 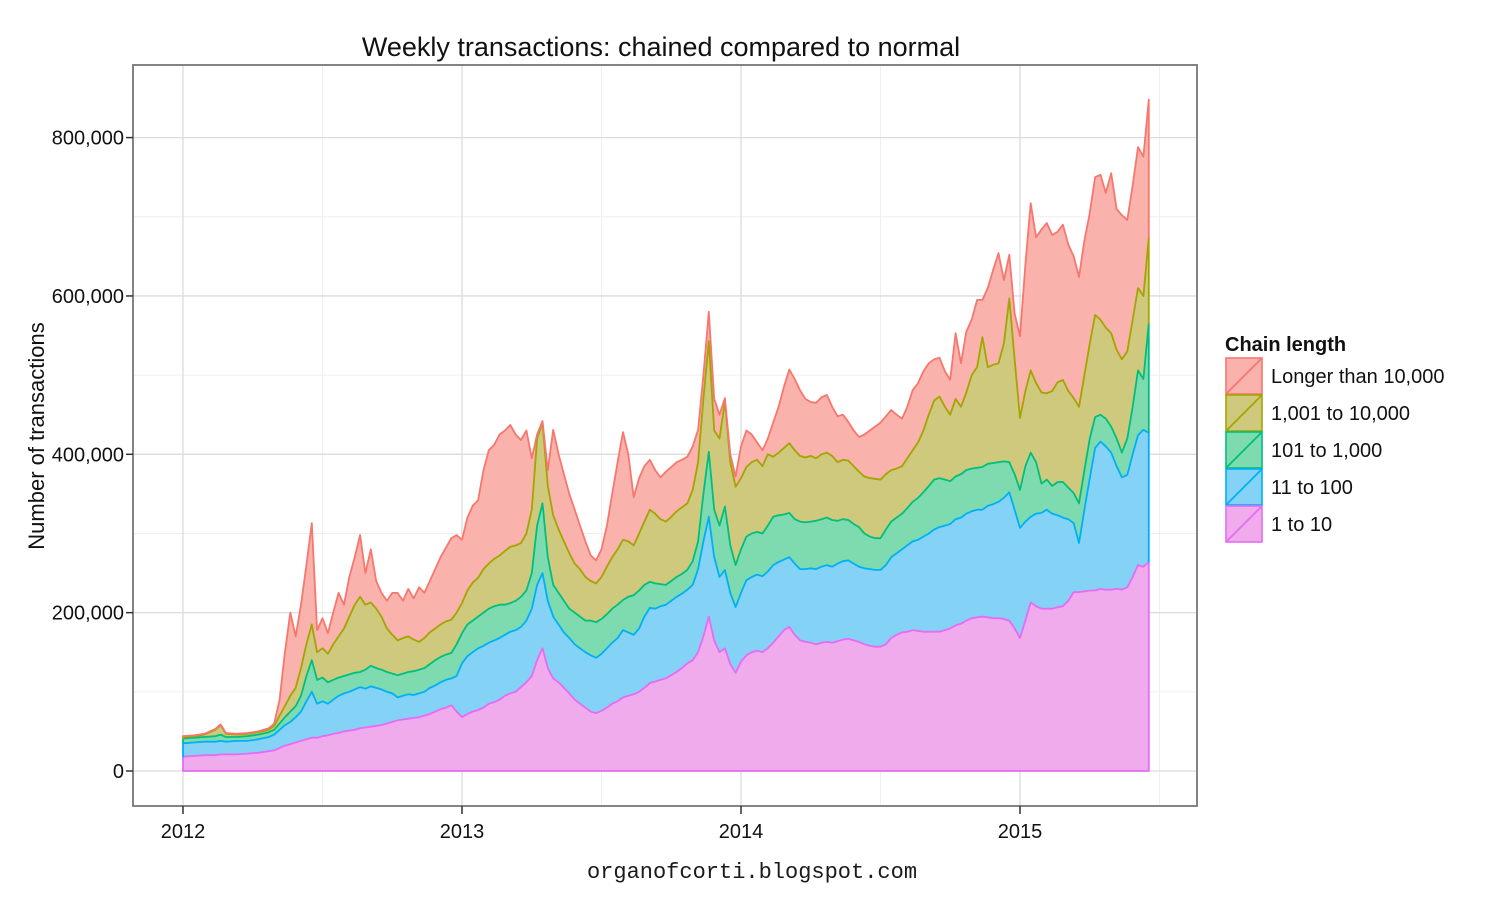 I want to click on legend-entry: 1 to 10, so click(x=1278, y=524).